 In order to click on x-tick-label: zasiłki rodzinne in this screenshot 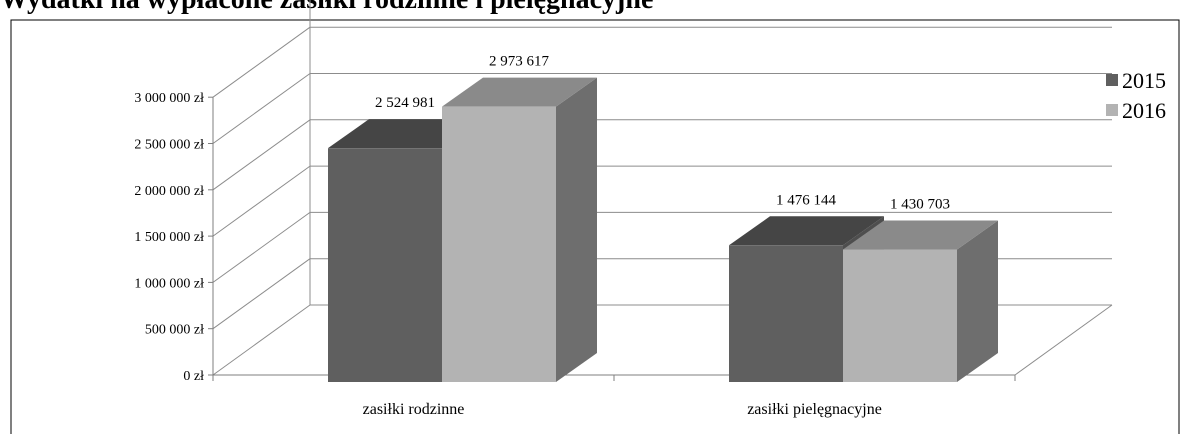, I will do `click(414, 409)`.